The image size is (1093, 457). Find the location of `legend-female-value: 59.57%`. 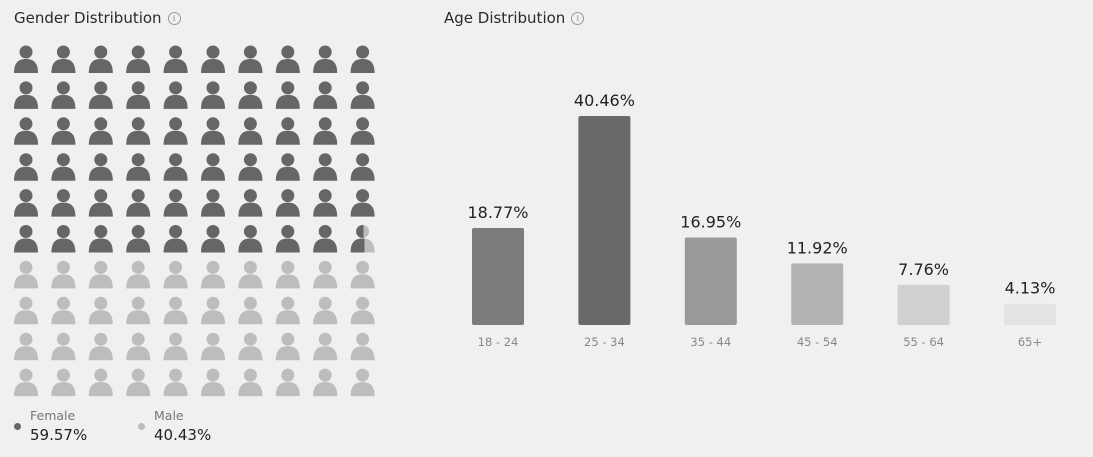

legend-female-value: 59.57% is located at coordinates (59, 435).